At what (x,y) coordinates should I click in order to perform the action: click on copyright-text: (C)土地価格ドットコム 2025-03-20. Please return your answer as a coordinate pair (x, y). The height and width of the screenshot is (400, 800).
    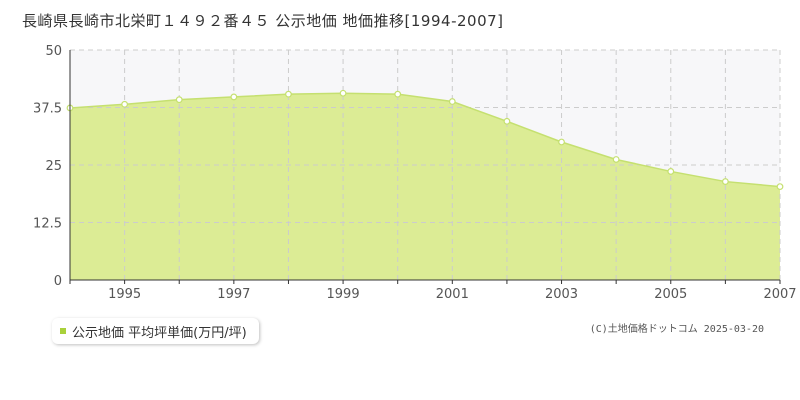
    Looking at the image, I should click on (676, 329).